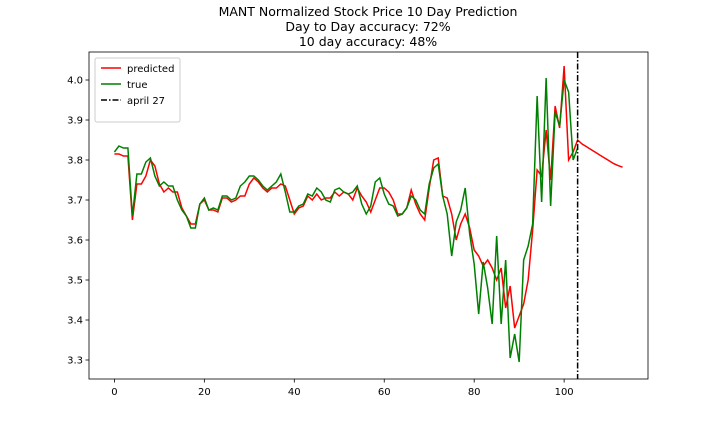 The width and height of the screenshot is (720, 436). Describe the element at coordinates (474, 392) in the screenshot. I see `x-tick-label: 80` at that location.